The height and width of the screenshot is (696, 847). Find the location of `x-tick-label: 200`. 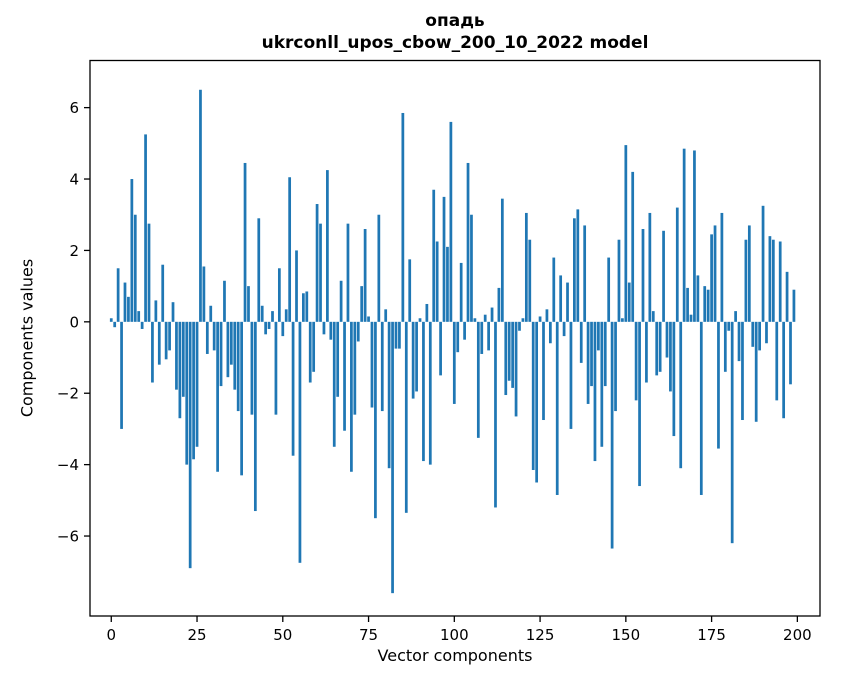

x-tick-label: 200 is located at coordinates (797, 635).